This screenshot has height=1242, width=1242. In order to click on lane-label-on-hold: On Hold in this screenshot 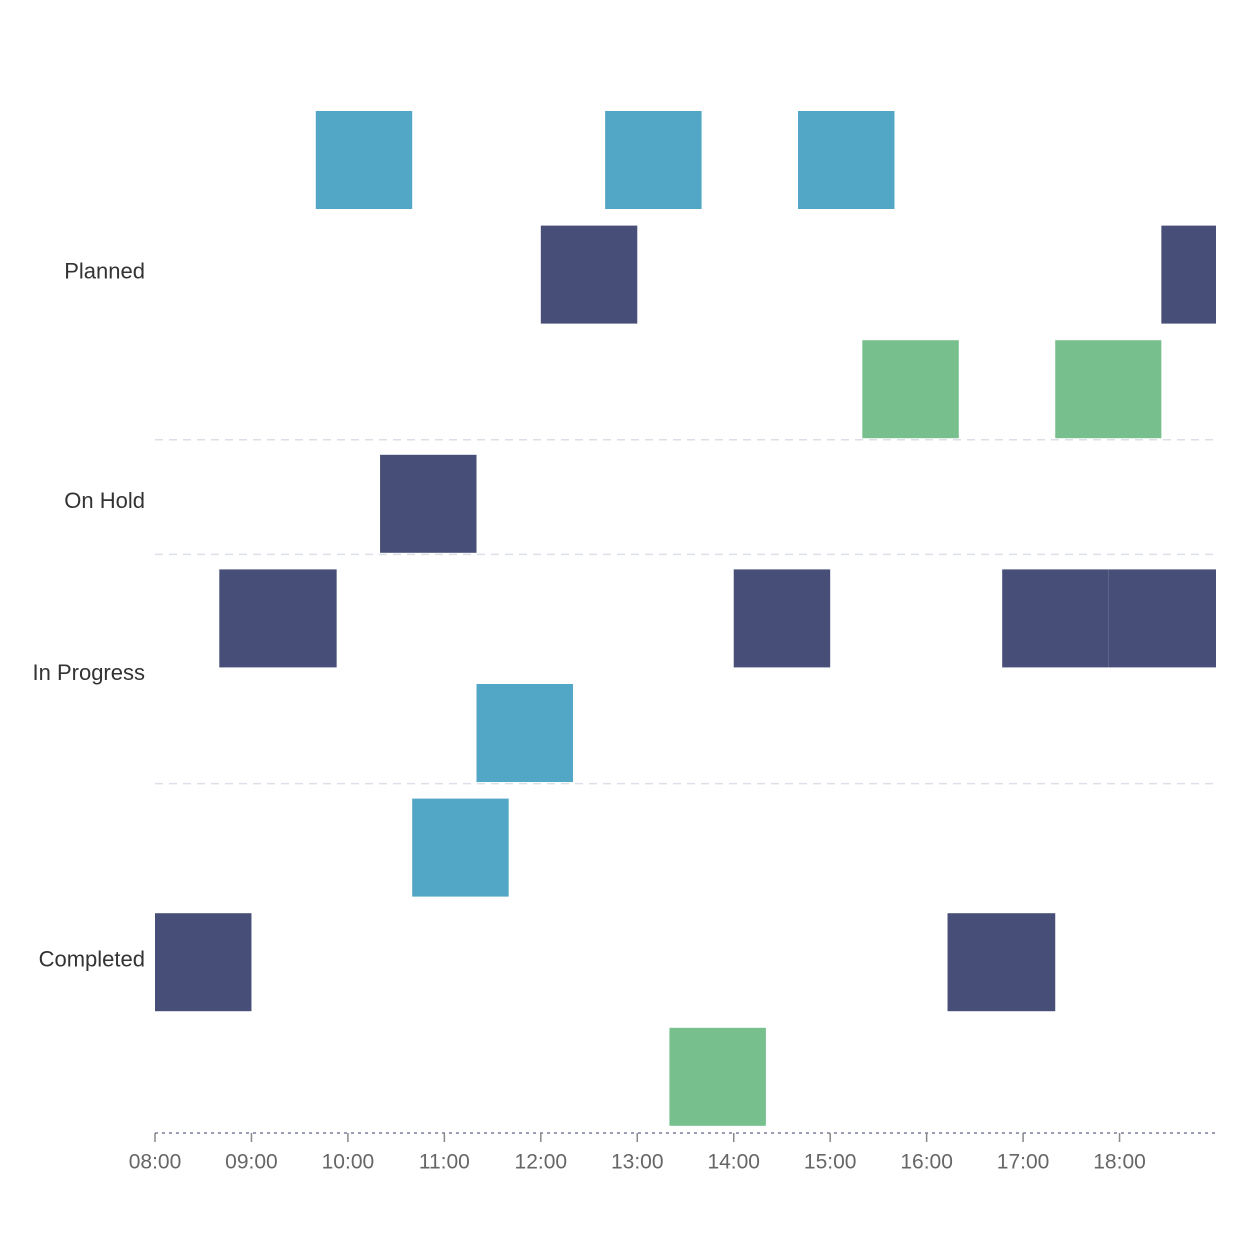, I will do `click(104, 500)`.